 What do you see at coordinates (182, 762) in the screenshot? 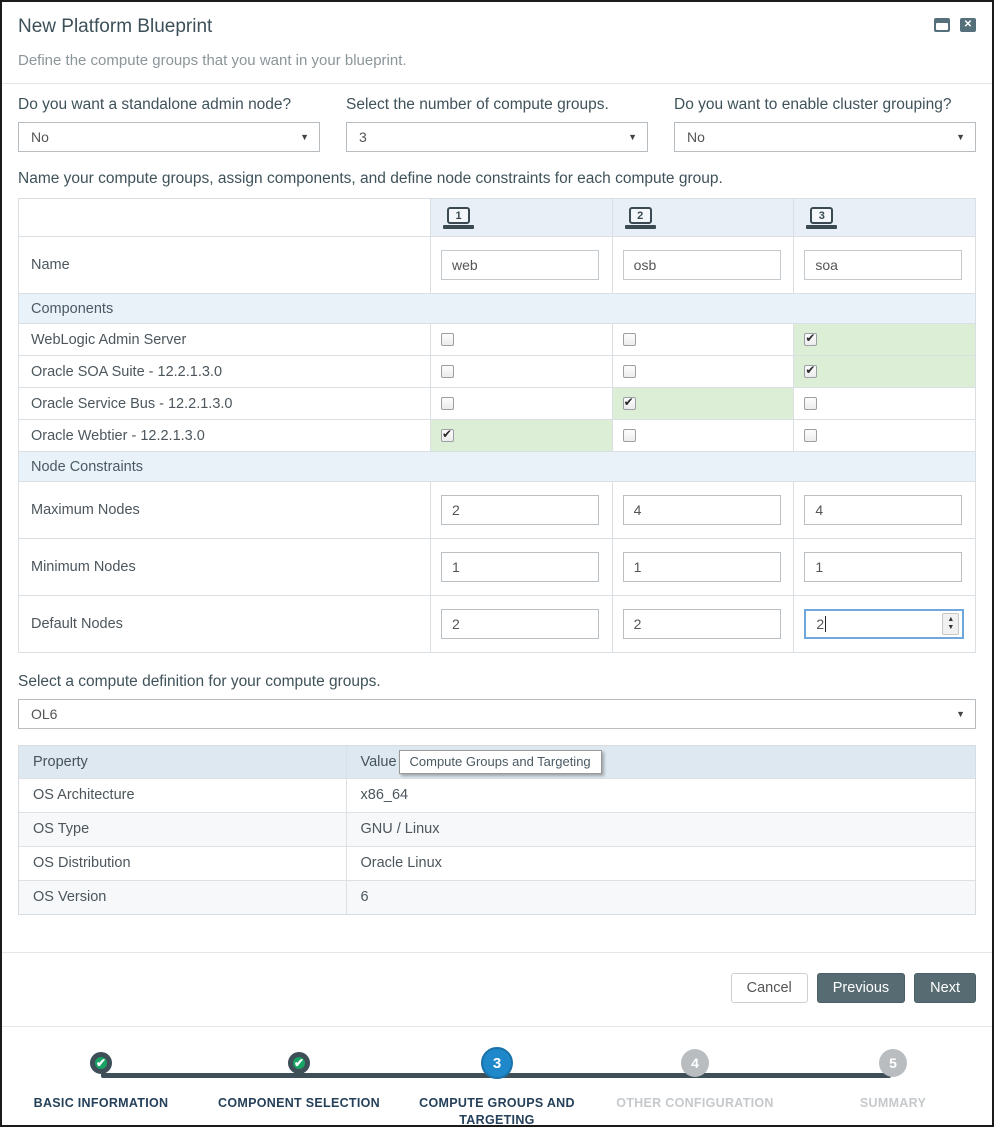
I see `property-header: Property` at bounding box center [182, 762].